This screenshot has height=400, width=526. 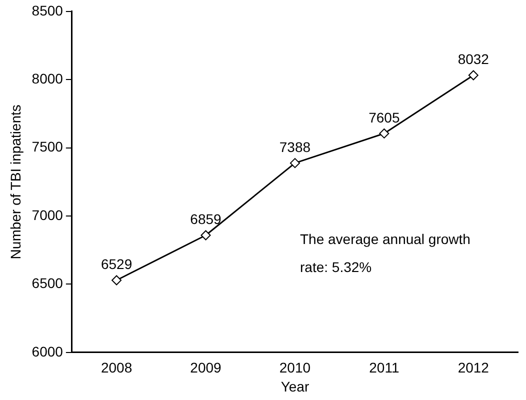 What do you see at coordinates (116, 368) in the screenshot?
I see `x-tick-label: 2008` at bounding box center [116, 368].